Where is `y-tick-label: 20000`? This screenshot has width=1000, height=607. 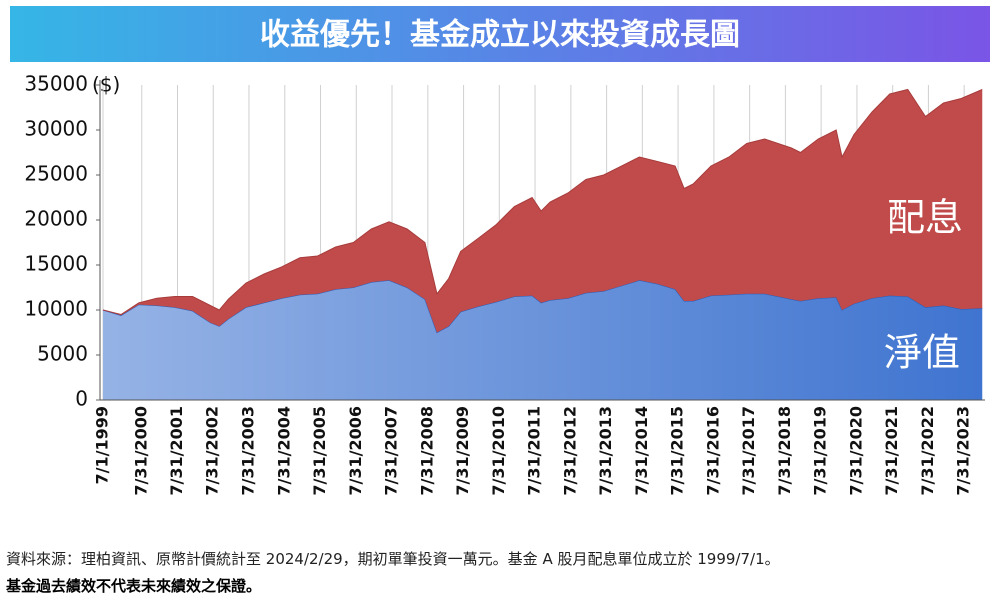 y-tick-label: 20000 is located at coordinates (56, 219).